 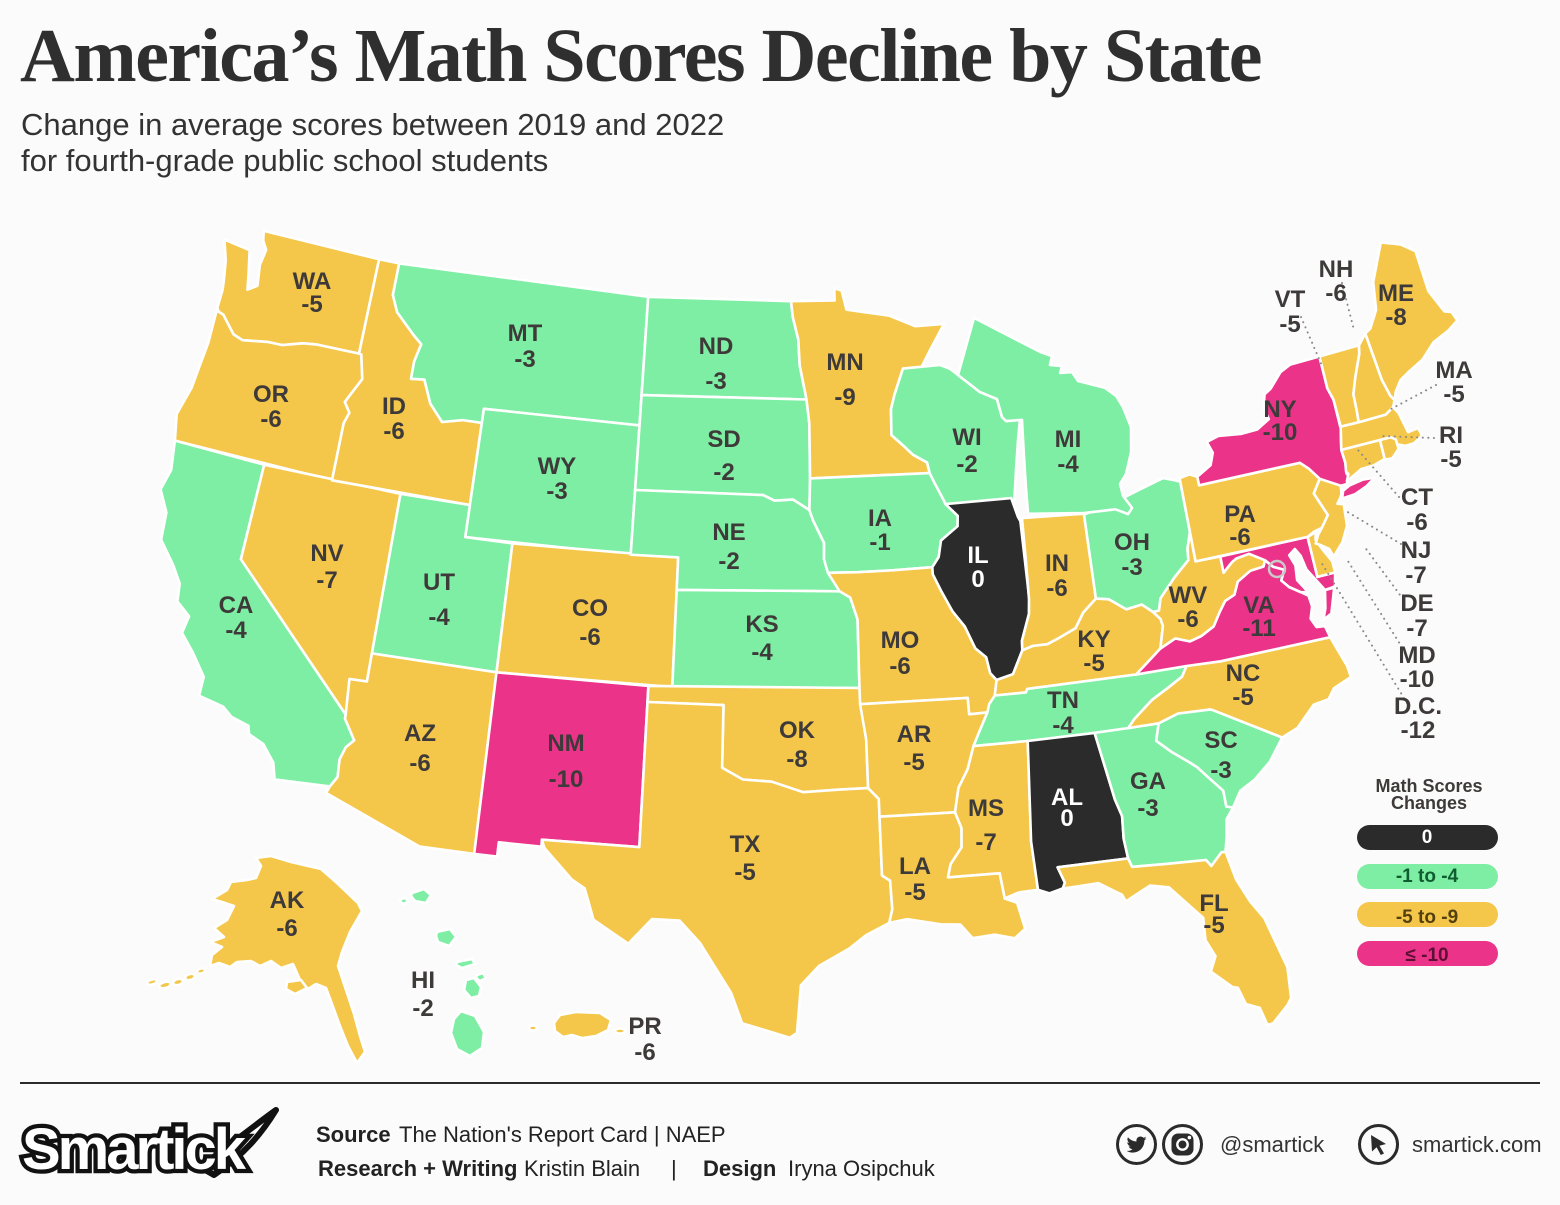 I want to click on svg-text: KS, so click(x=761, y=624).